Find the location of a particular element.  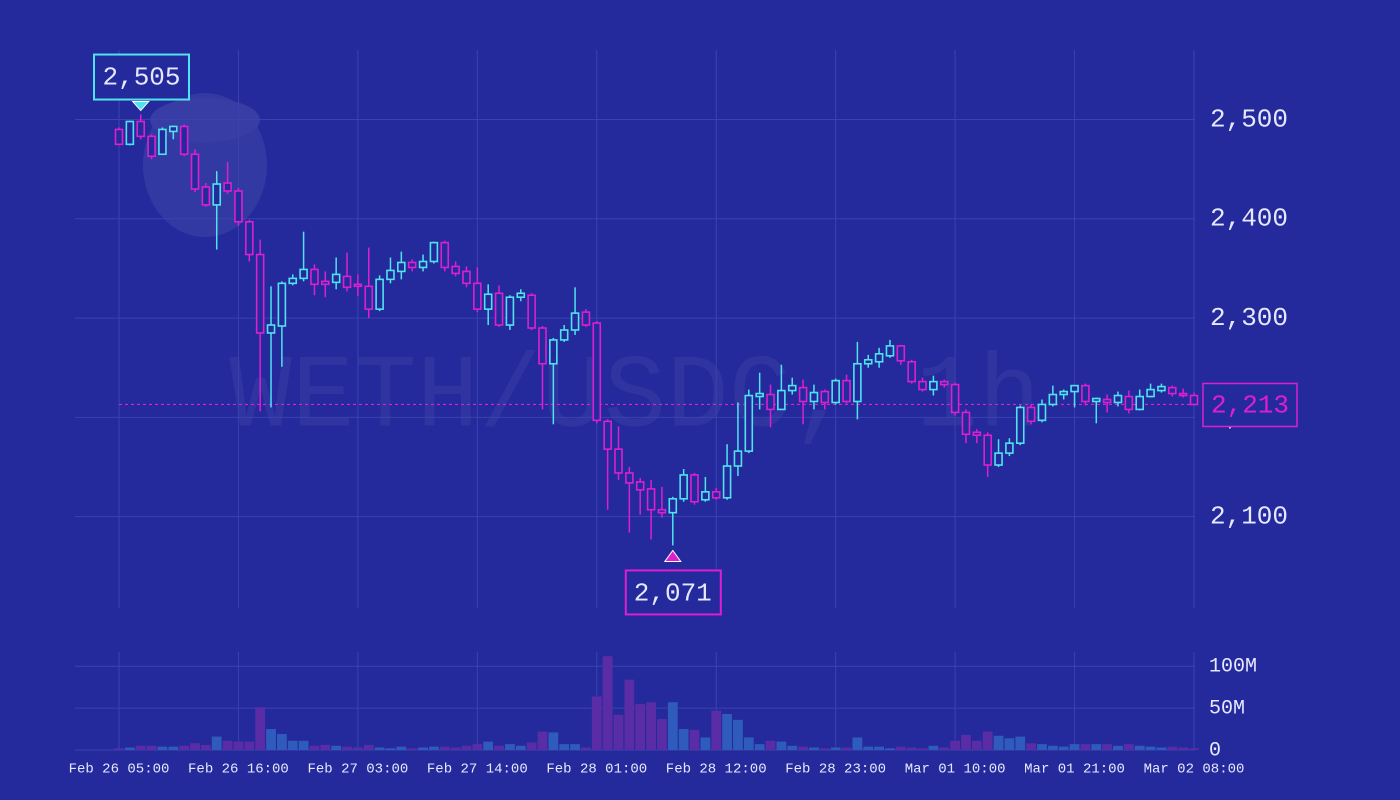

x-tick-label: Feb 26 16:00 is located at coordinates (238, 770).